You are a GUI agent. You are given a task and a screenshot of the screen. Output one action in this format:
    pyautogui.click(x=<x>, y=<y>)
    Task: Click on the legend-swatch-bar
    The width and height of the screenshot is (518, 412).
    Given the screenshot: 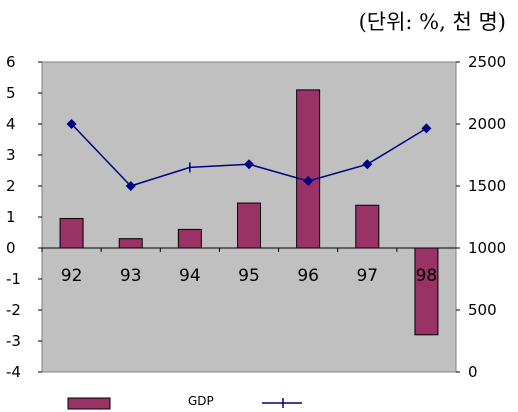 What is the action you would take?
    pyautogui.click(x=89, y=403)
    